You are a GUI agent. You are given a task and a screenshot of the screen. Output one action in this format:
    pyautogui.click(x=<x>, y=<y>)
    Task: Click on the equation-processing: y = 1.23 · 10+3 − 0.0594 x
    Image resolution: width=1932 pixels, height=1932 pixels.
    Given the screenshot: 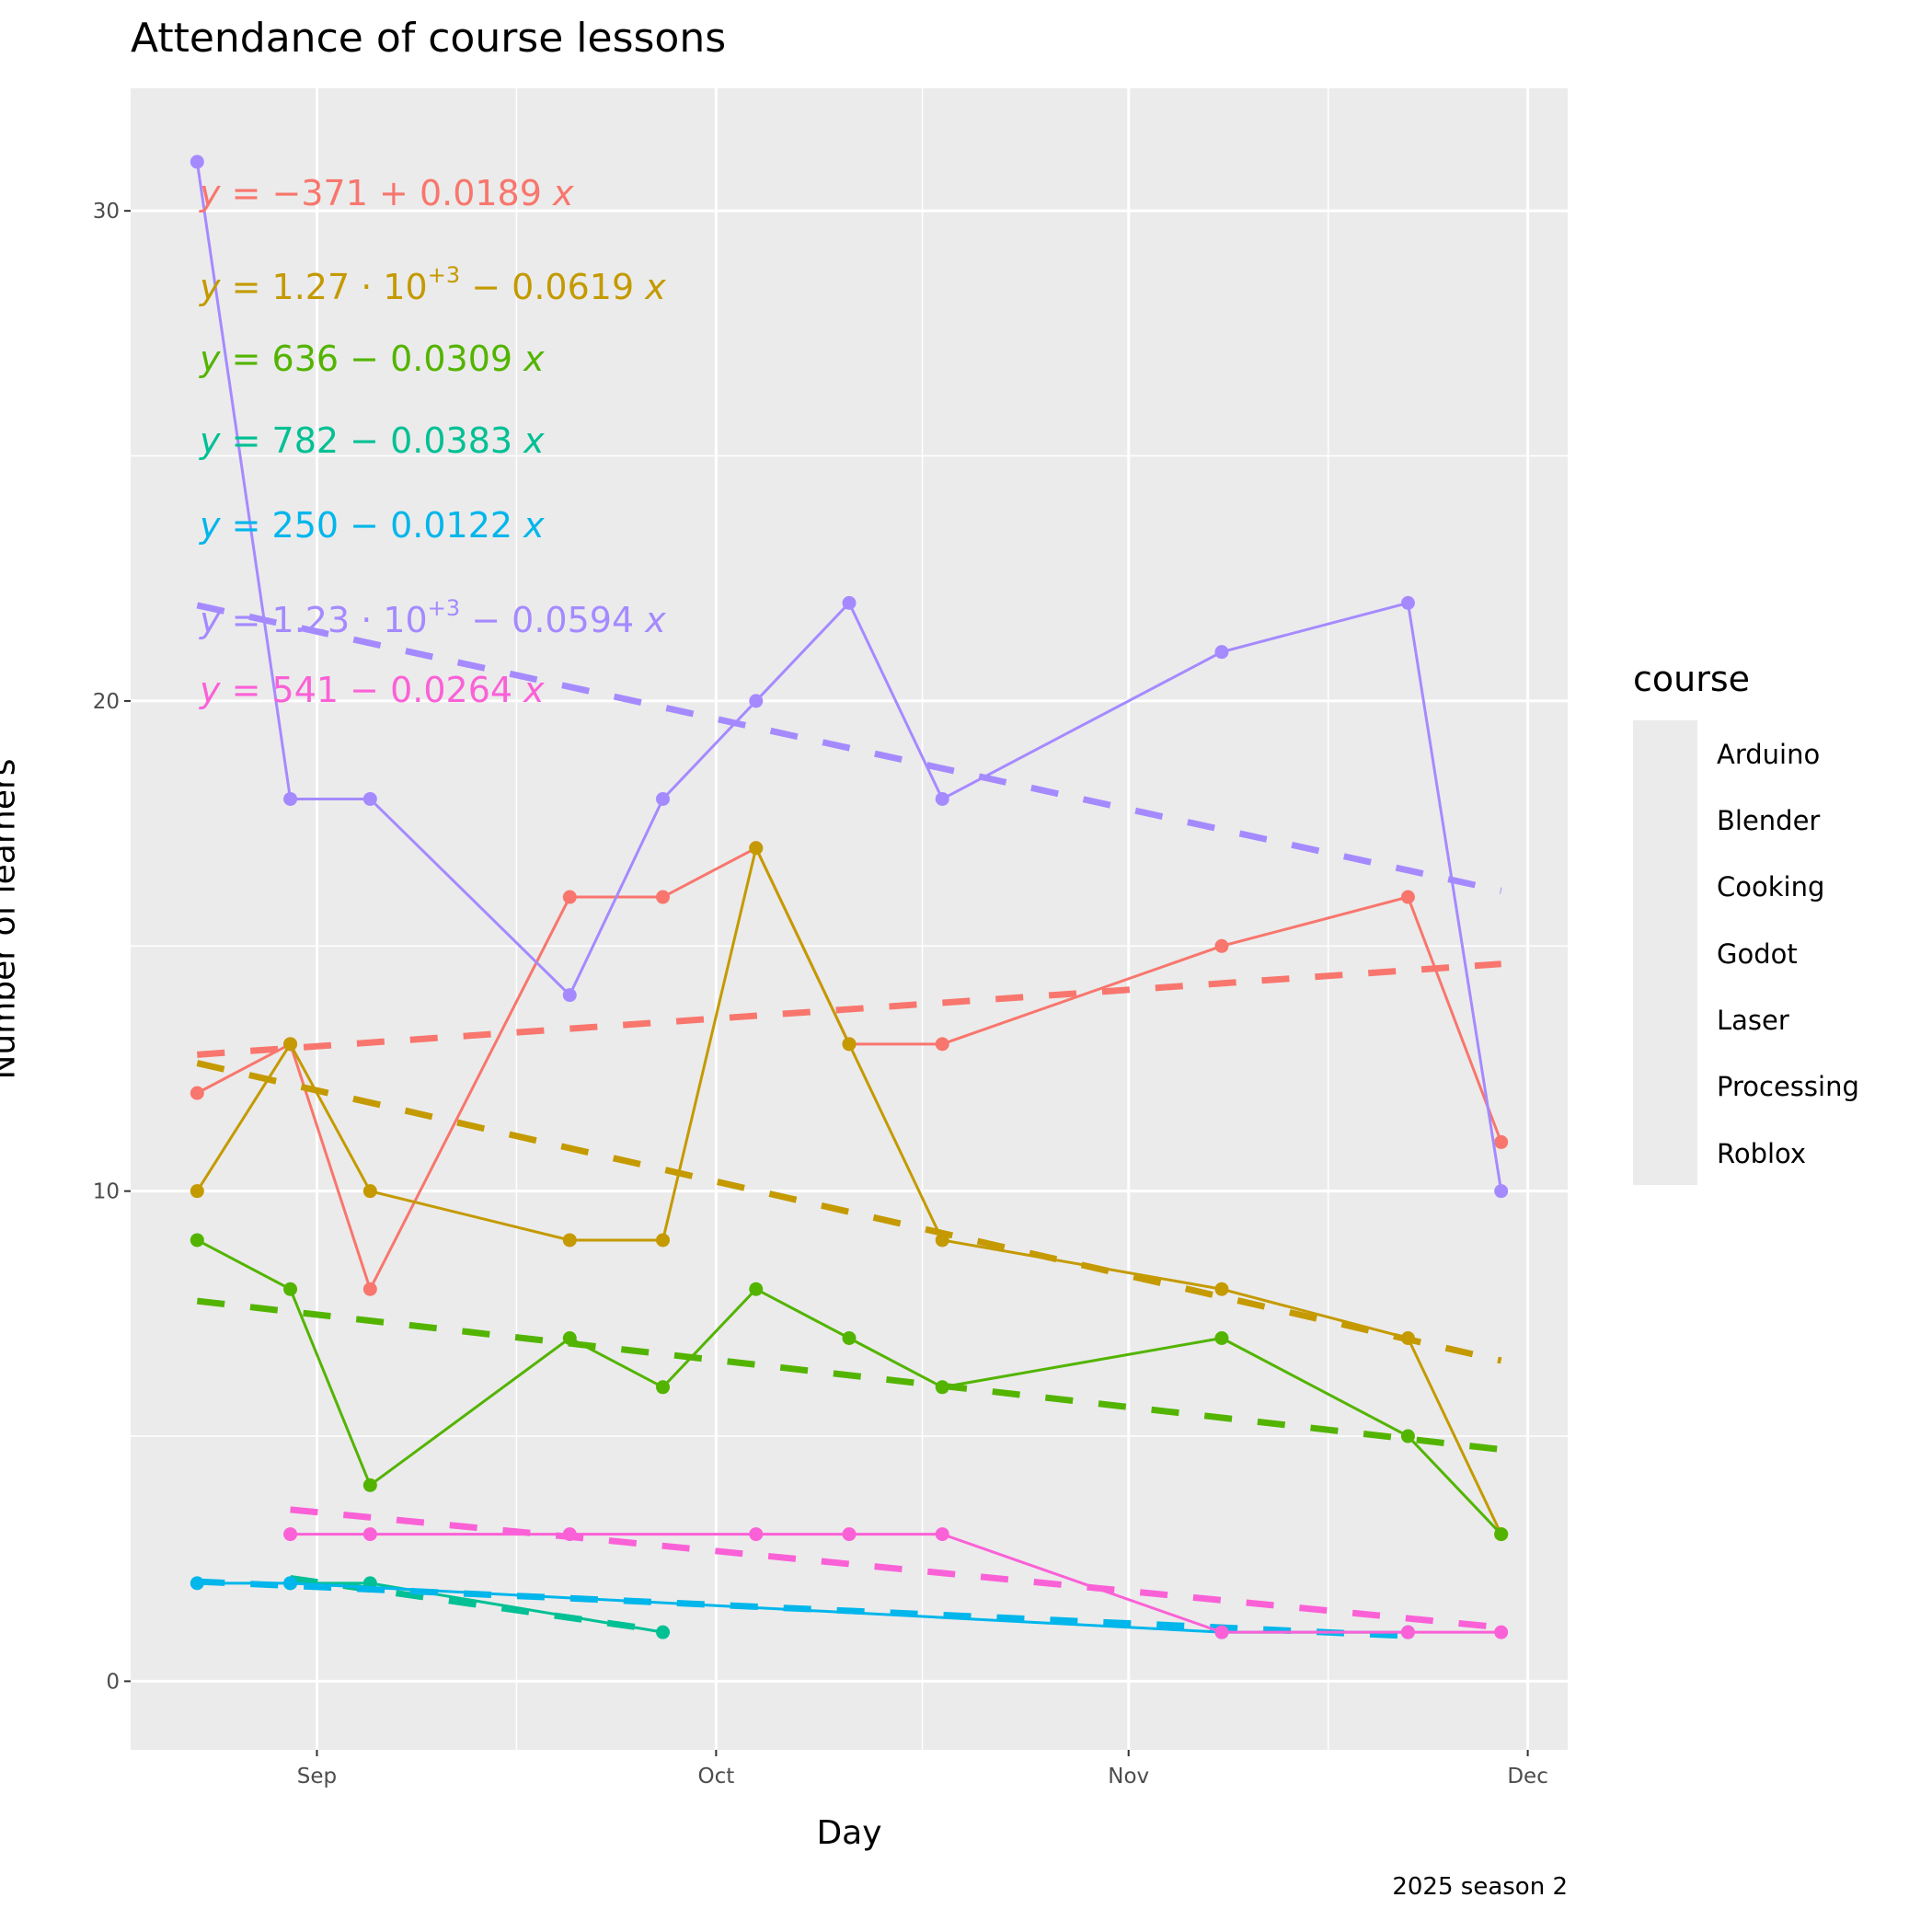 What is the action you would take?
    pyautogui.click(x=433, y=618)
    